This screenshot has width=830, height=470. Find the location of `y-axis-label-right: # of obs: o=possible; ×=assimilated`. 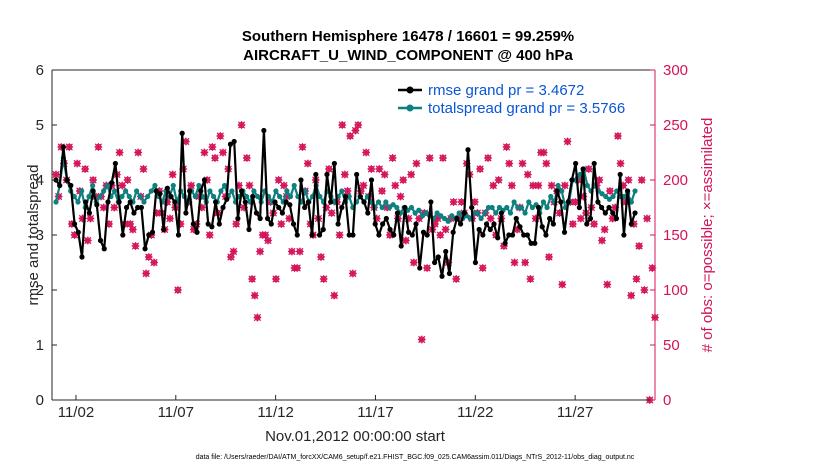

y-axis-label-right: # of obs: o=possible; ×=assimilated is located at coordinates (707, 235).